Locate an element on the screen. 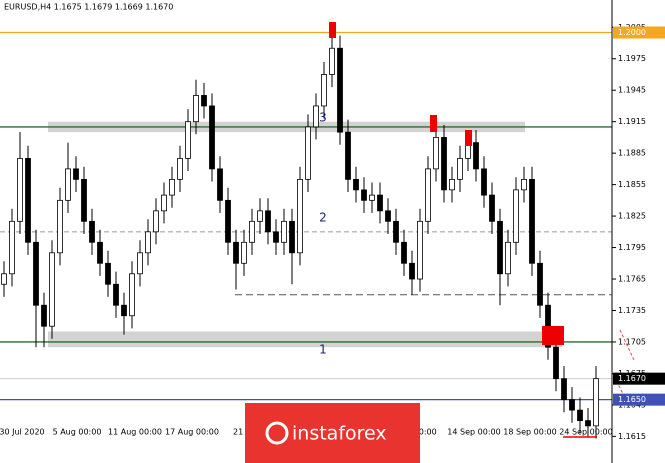  level-label: 1.1650 is located at coordinates (632, 399).